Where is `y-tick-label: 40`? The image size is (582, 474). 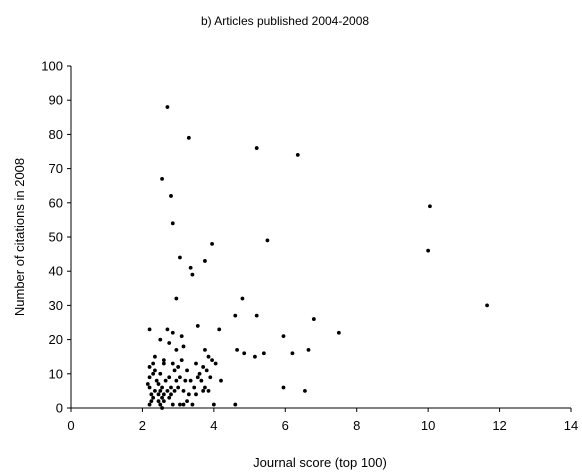
y-tick-label: 40 is located at coordinates (56, 271).